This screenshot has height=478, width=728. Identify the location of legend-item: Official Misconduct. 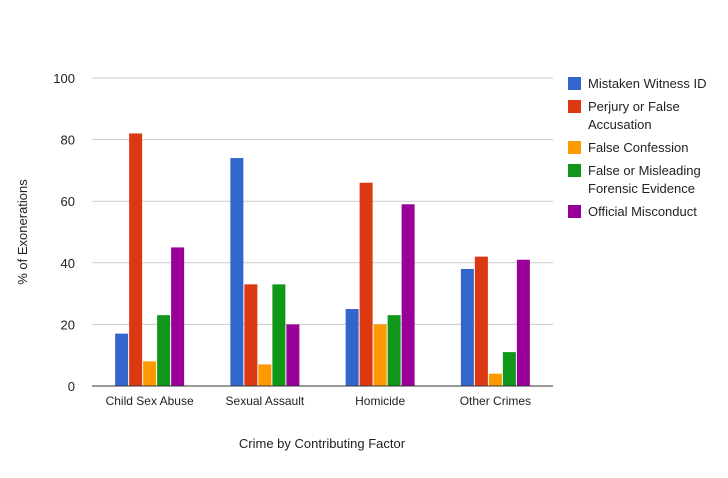
(632, 211).